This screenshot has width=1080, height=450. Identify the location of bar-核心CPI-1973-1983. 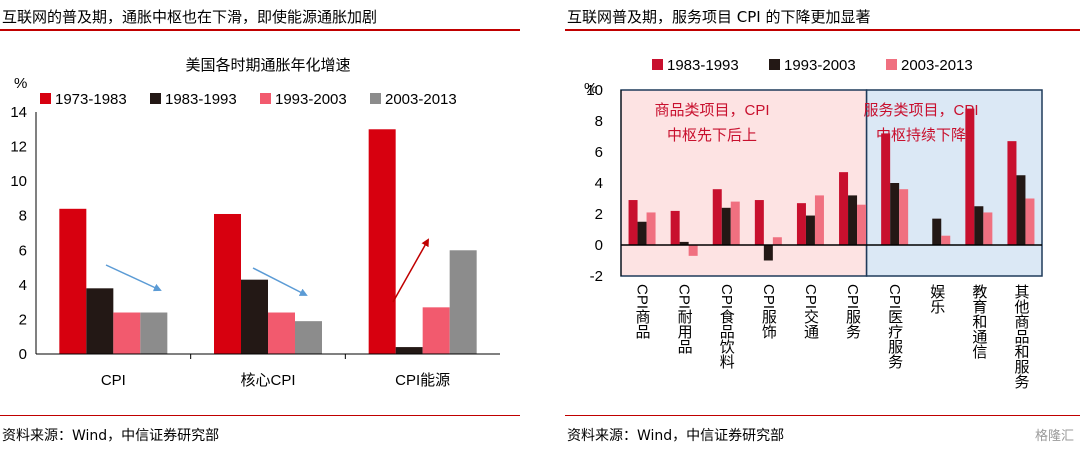
(227, 283).